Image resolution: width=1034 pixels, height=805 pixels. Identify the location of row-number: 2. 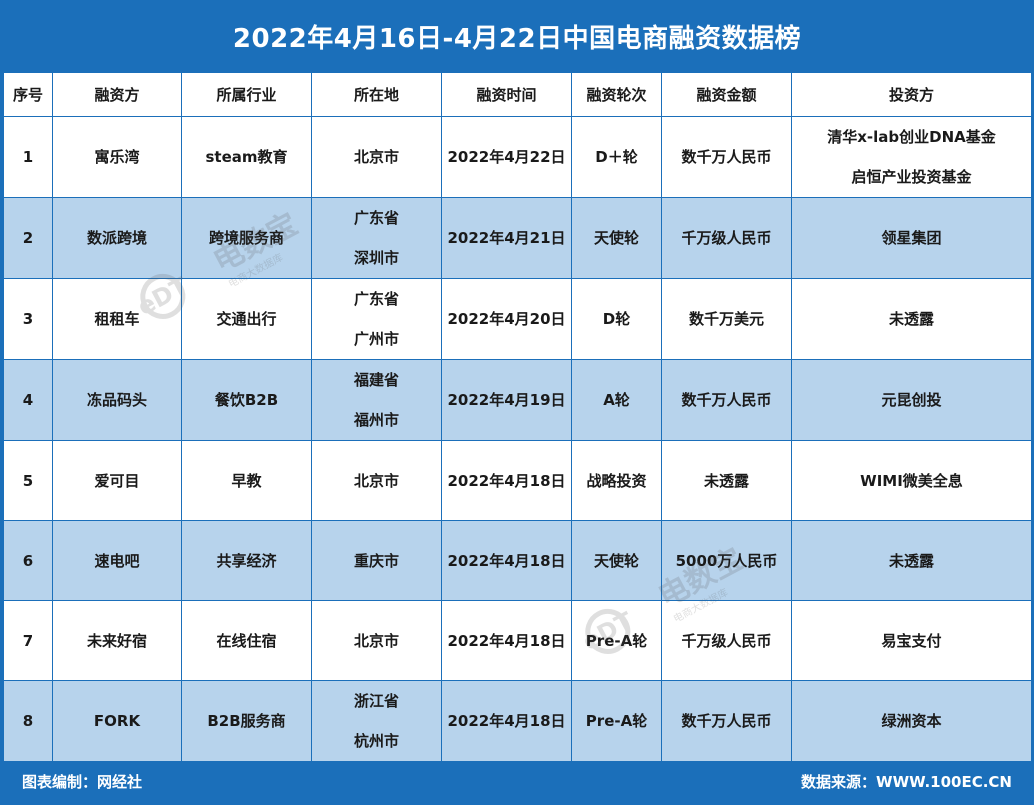
(28, 238).